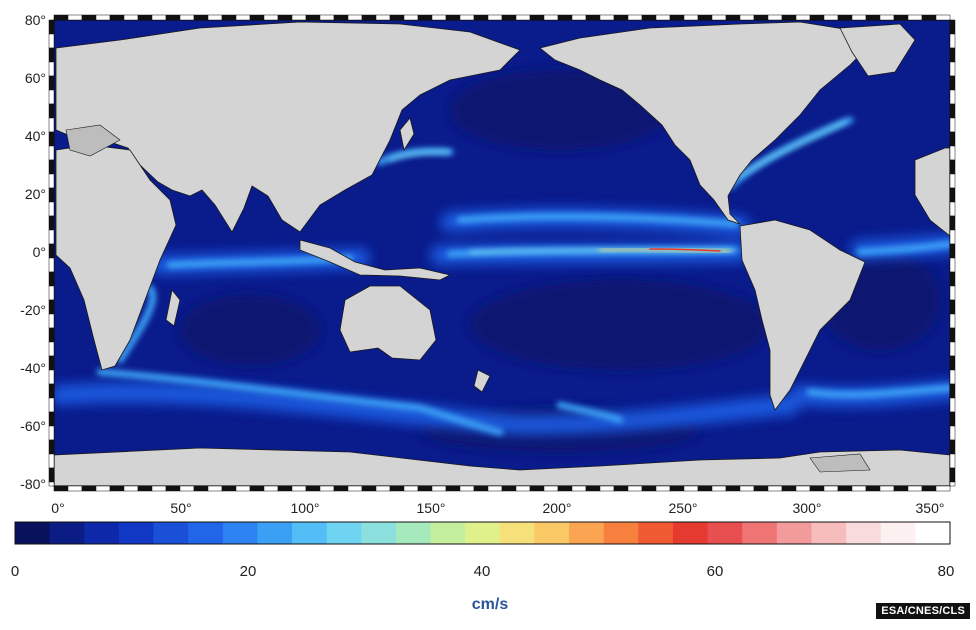  I want to click on equatorial-current-peak, so click(685, 250).